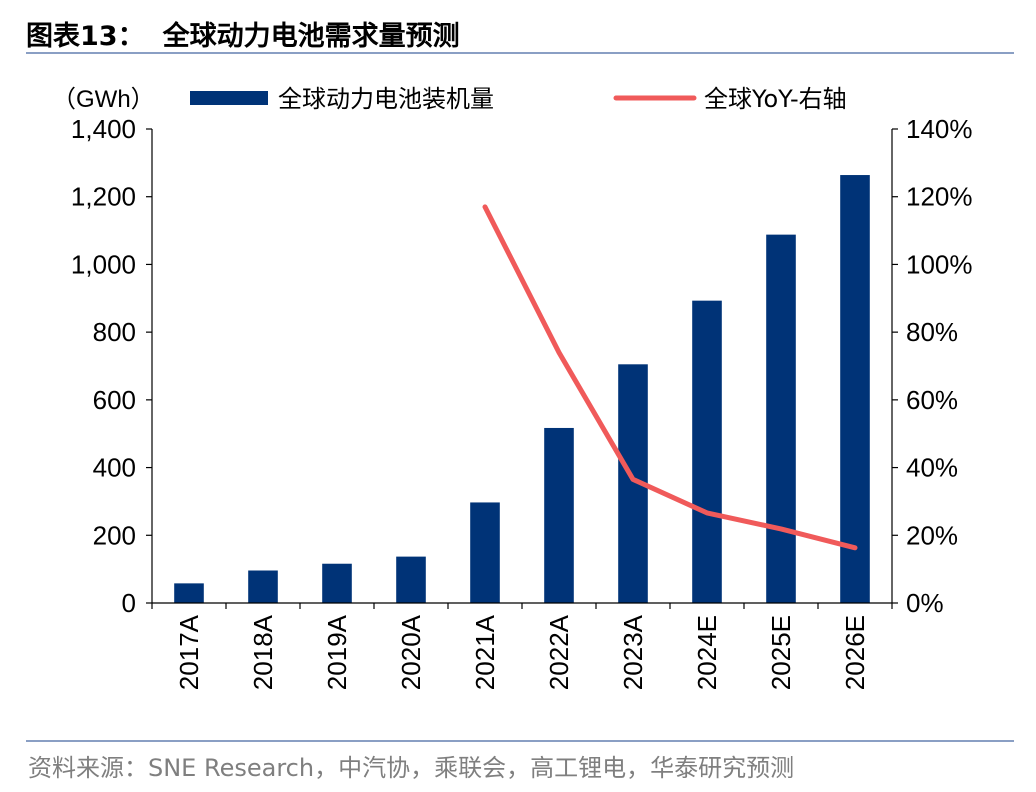 Image resolution: width=1036 pixels, height=792 pixels. Describe the element at coordinates (520, 741) in the screenshot. I see `footer-divider` at that location.